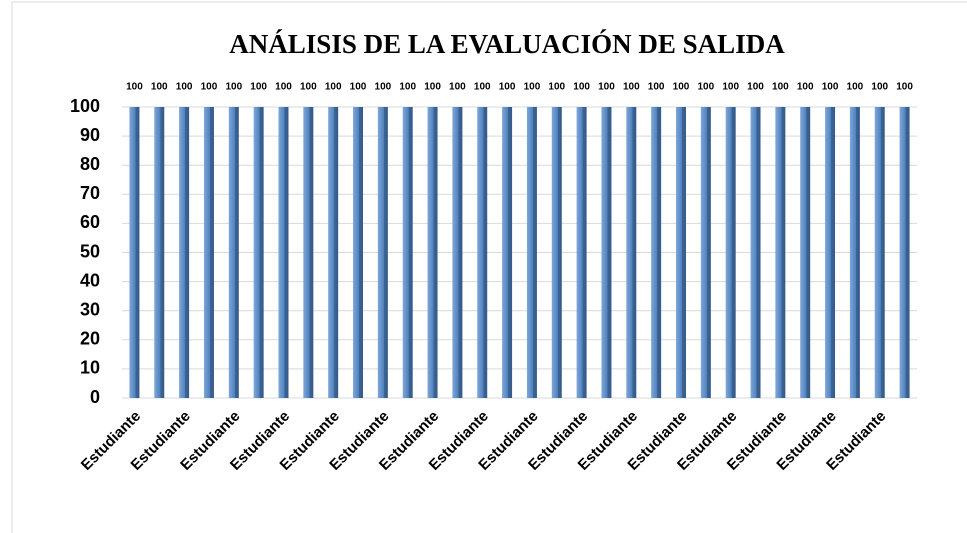 The height and width of the screenshot is (533, 967). What do you see at coordinates (90, 309) in the screenshot?
I see `y-tick-label: 30` at bounding box center [90, 309].